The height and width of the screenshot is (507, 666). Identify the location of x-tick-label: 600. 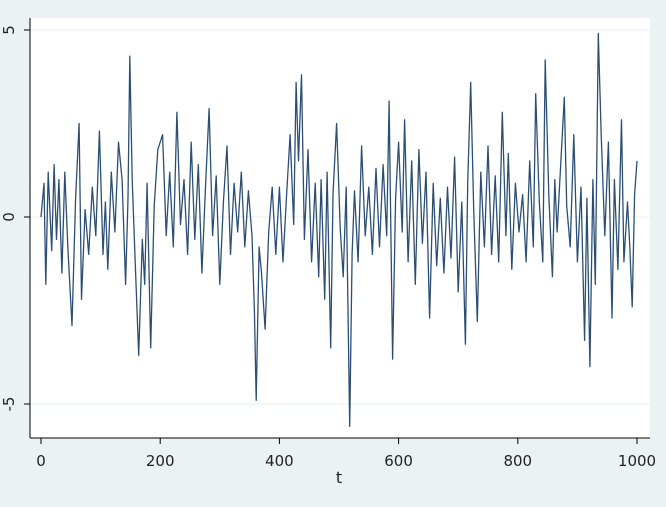
(398, 461).